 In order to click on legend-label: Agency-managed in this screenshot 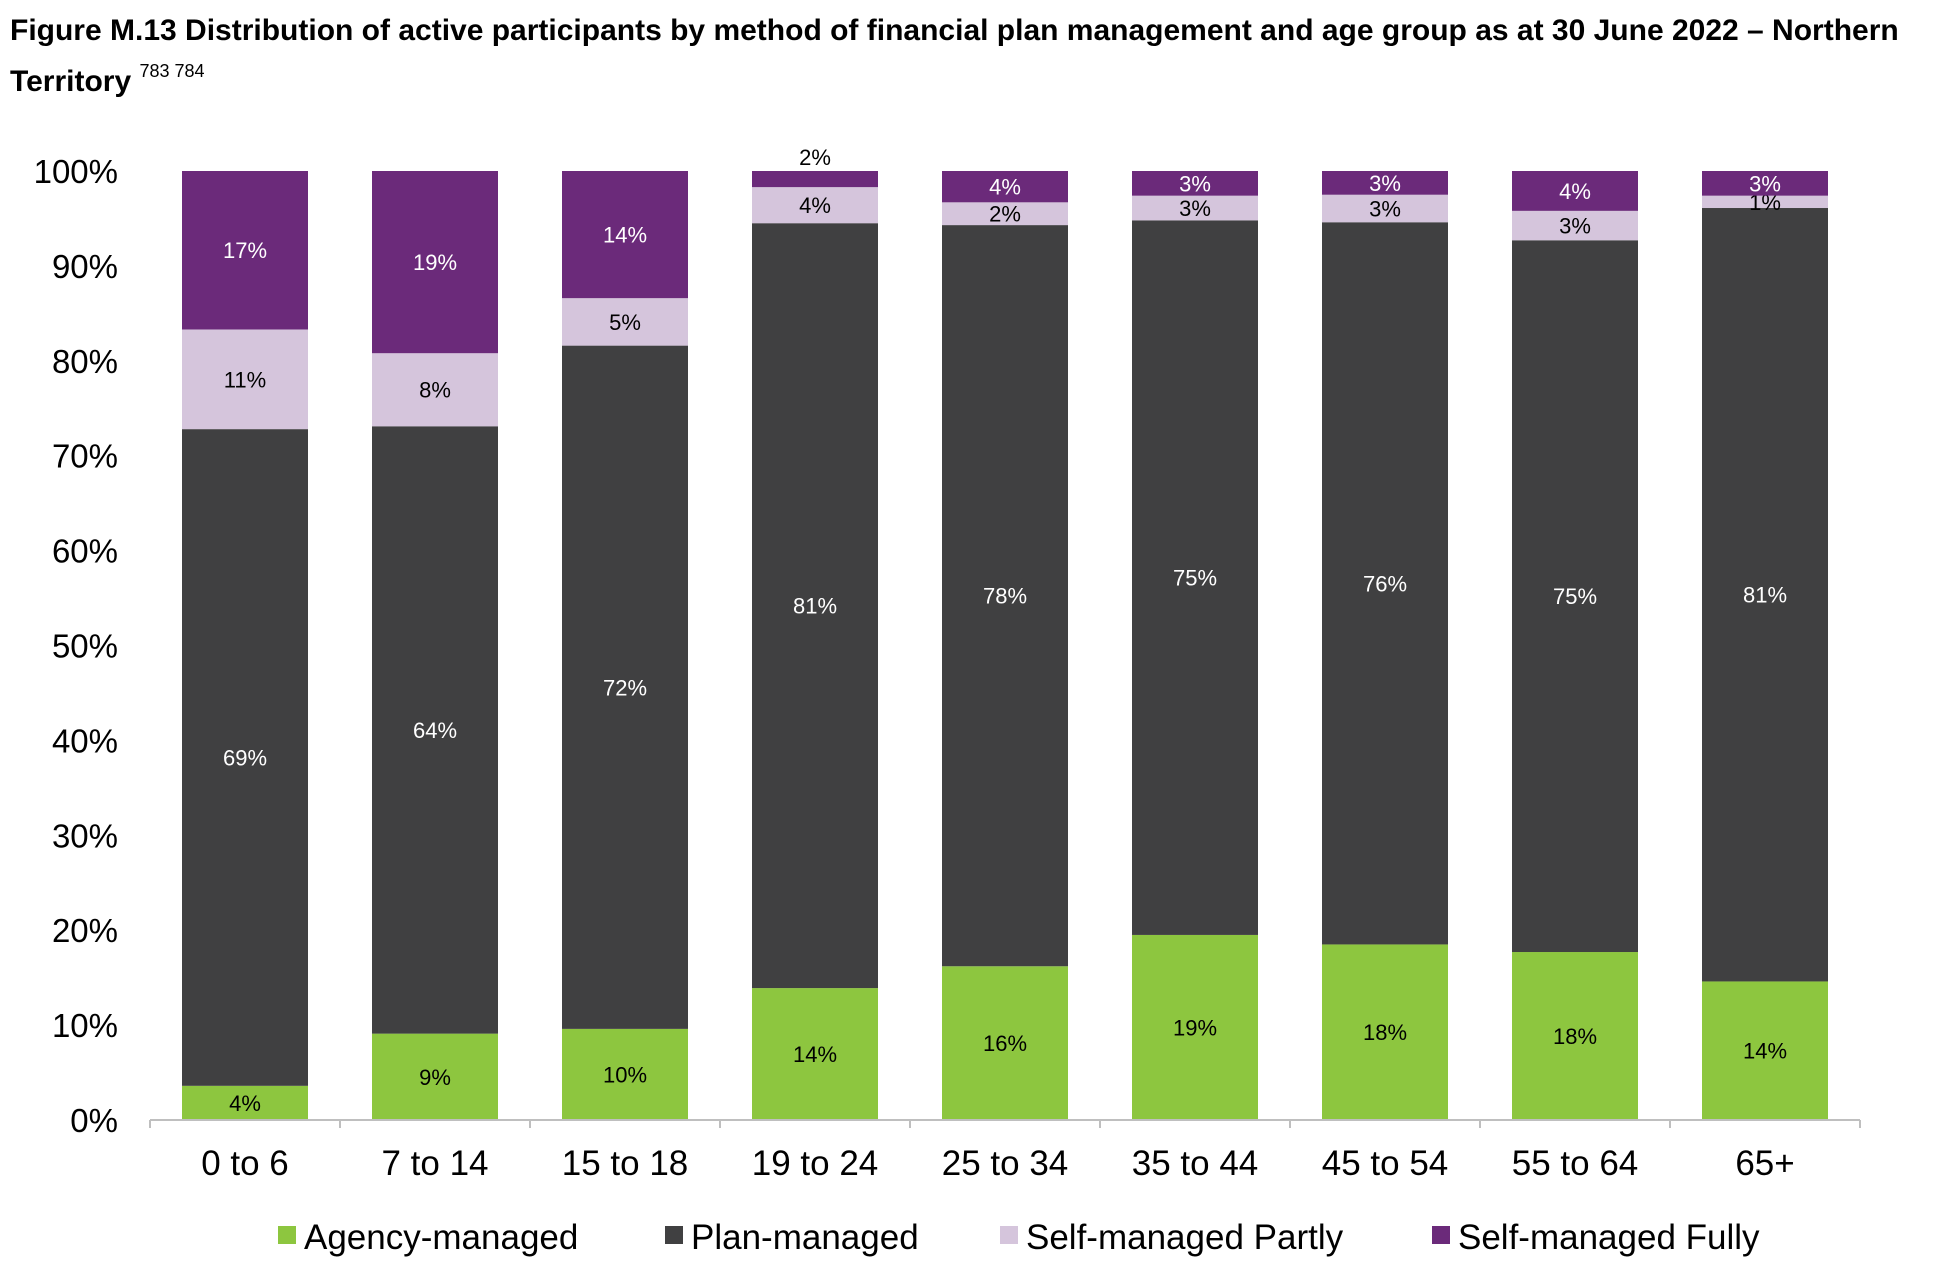, I will do `click(441, 1237)`.